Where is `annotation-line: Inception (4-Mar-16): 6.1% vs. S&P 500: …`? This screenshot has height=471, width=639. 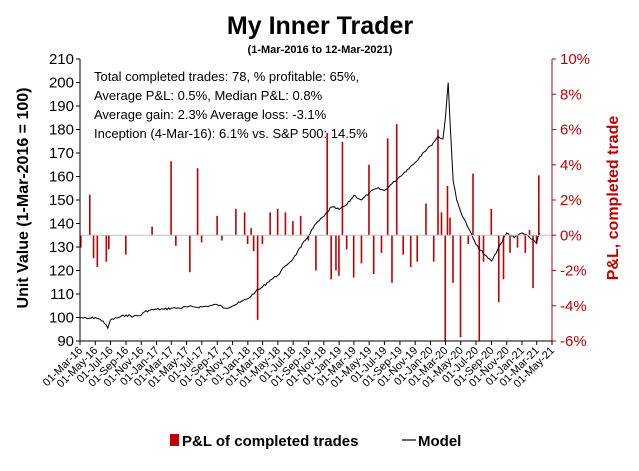 annotation-line: Inception (4-Mar-16): 6.1% vs. S&P 500: … is located at coordinates (231, 133).